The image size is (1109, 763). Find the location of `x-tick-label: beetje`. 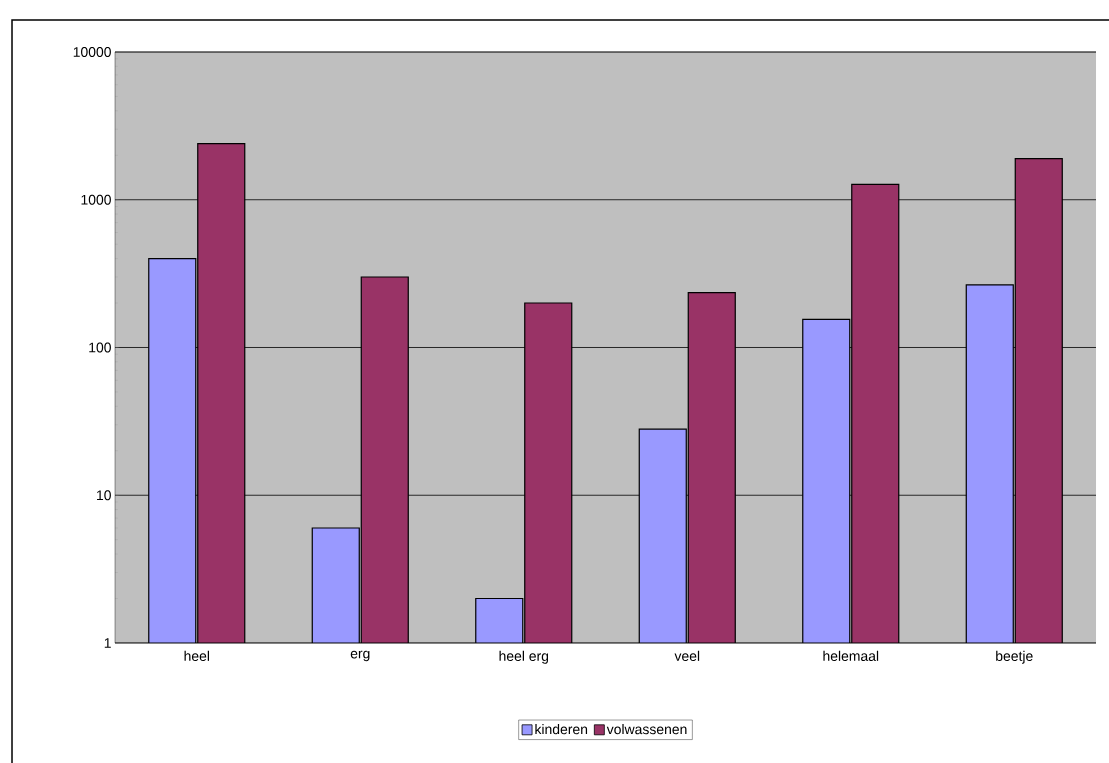

x-tick-label: beetje is located at coordinates (1014, 657).